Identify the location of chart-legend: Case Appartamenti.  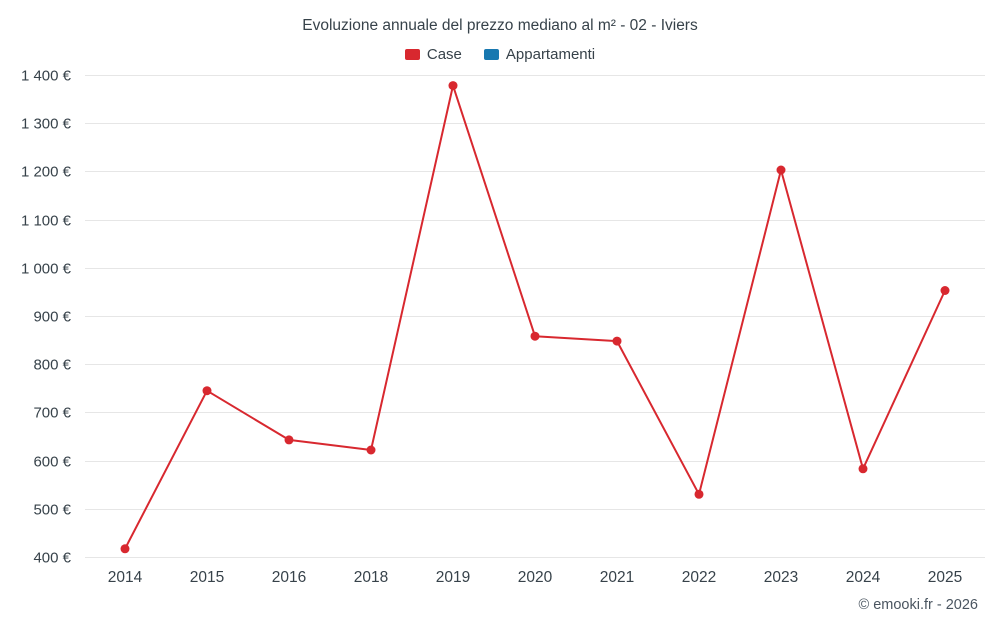
(500, 54).